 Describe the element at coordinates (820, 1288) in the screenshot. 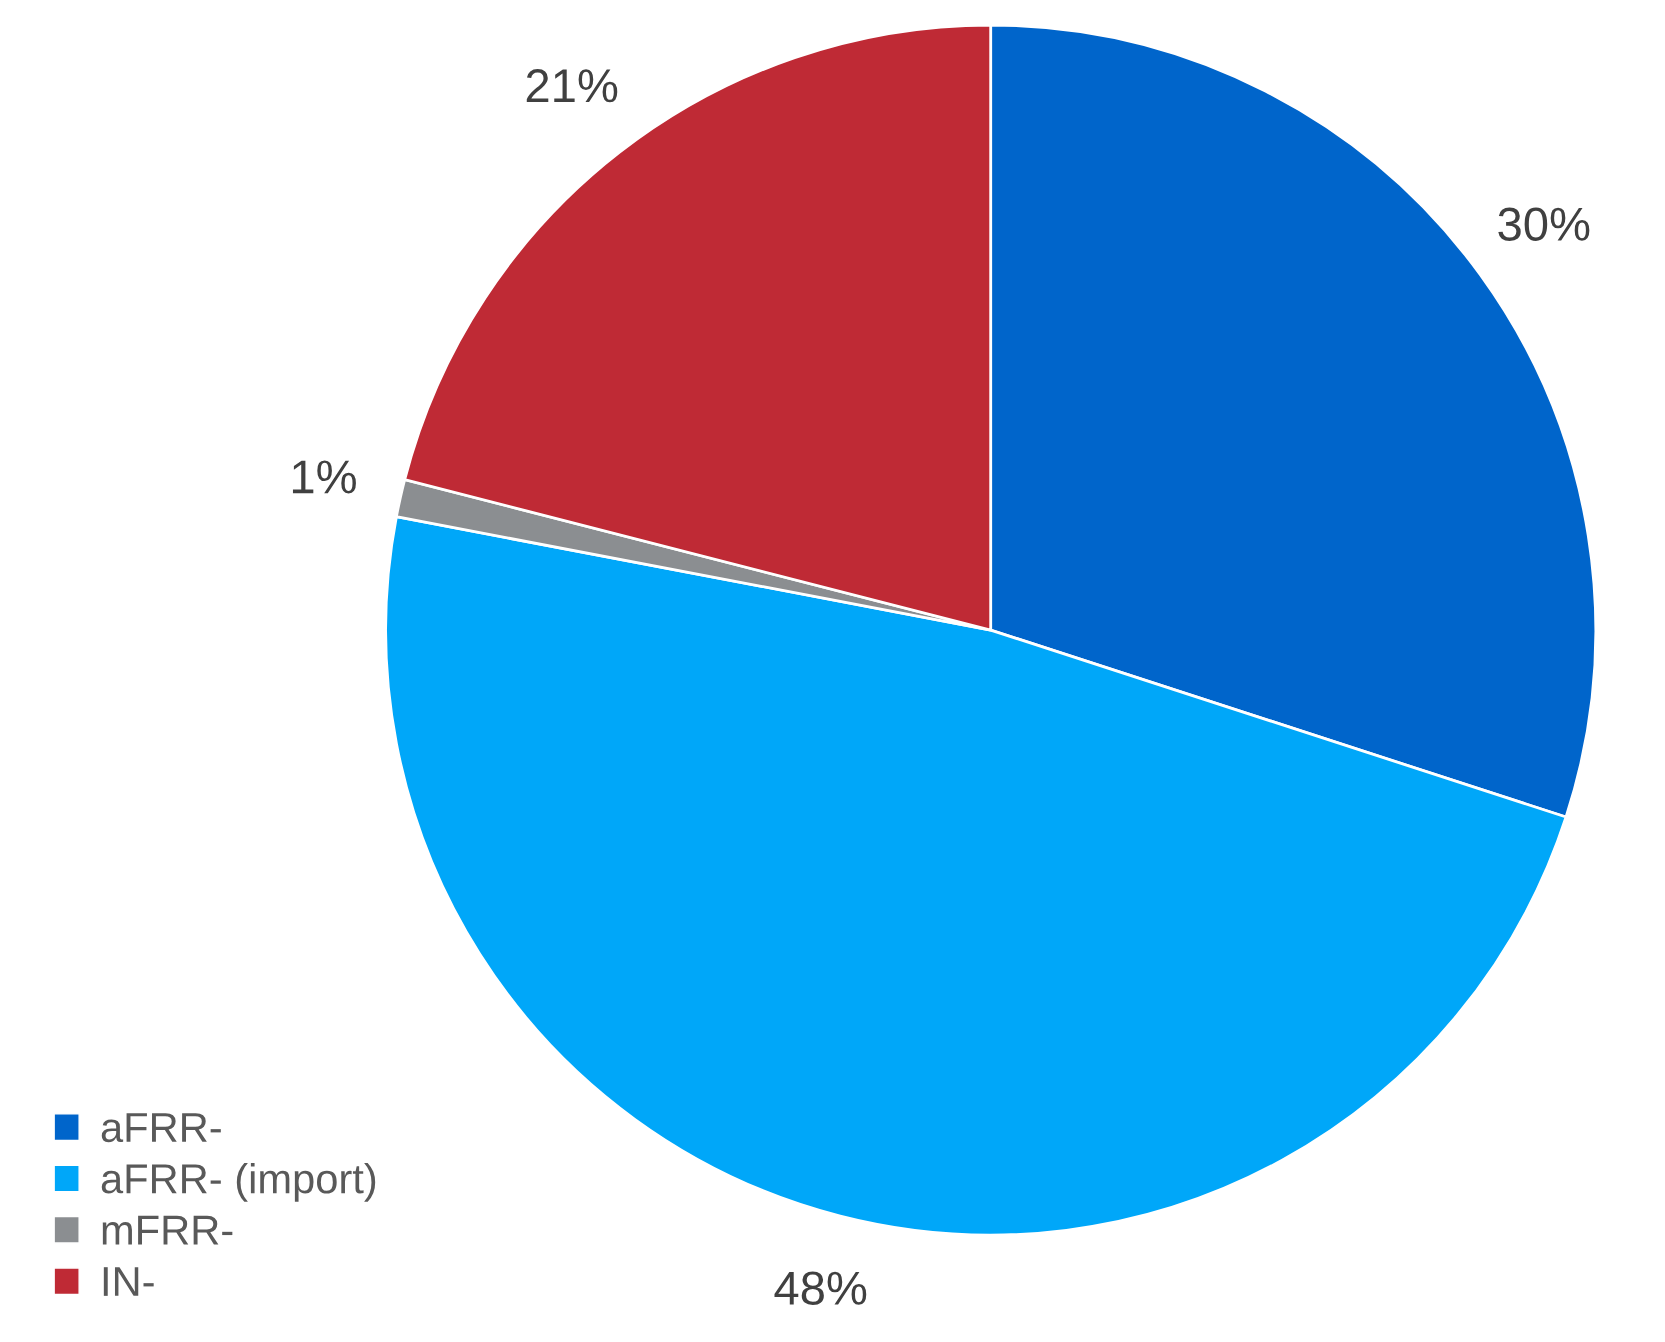

I see `data-label: 48%` at that location.